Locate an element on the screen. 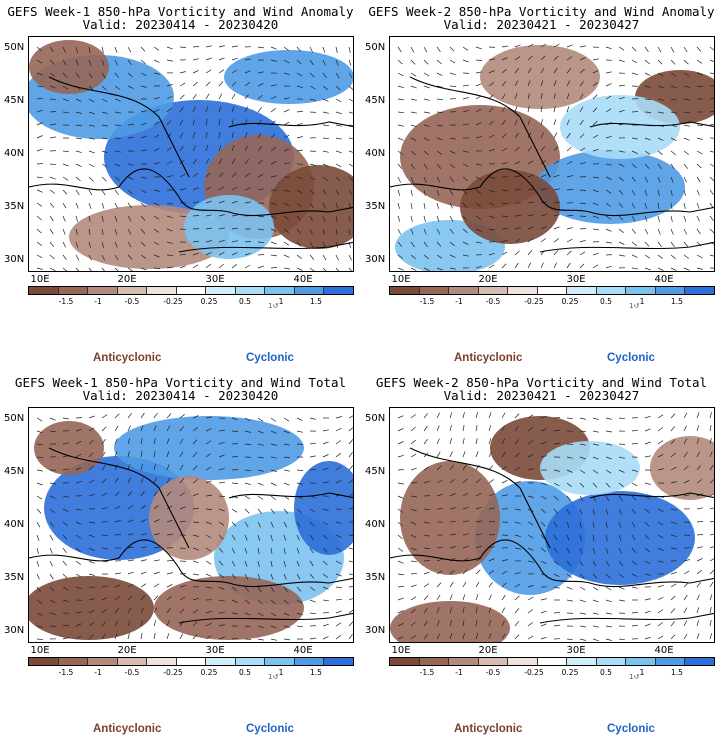 The height and width of the screenshot is (742, 722). x-tick-label: 30E is located at coordinates (576, 279).